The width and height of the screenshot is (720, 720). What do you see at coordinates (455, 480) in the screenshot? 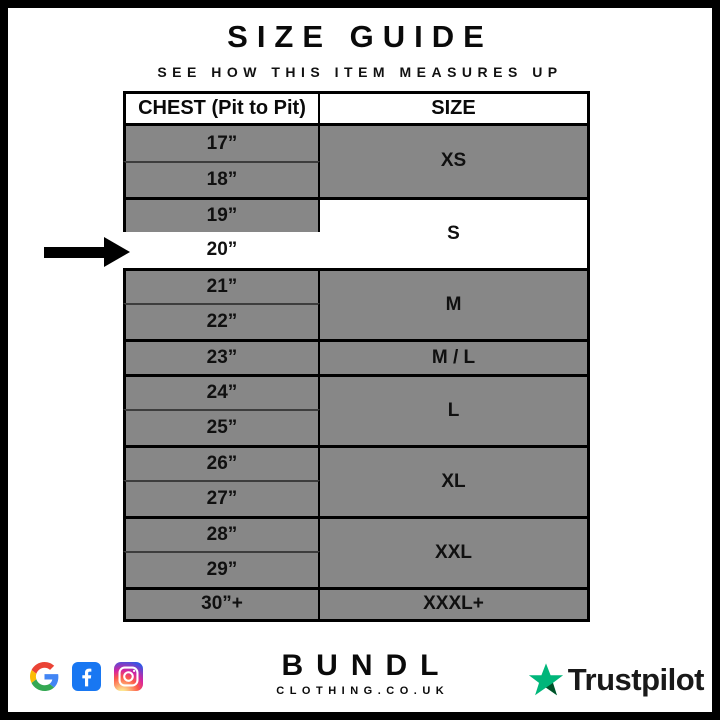
I see `size-cell-xl: XL` at bounding box center [455, 480].